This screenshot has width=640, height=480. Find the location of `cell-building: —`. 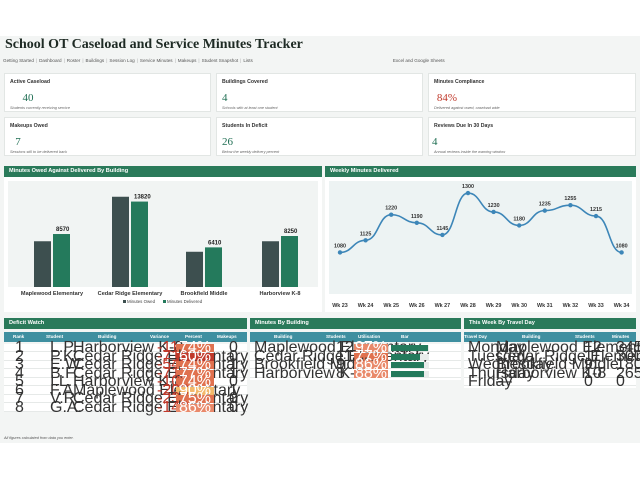

cell-building: — is located at coordinates (504, 381).